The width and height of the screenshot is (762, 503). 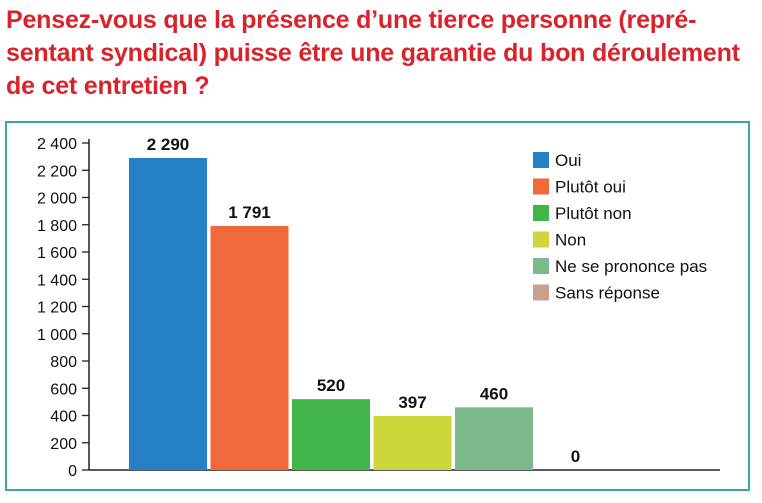 I want to click on bar-value-label: 520, so click(x=331, y=385).